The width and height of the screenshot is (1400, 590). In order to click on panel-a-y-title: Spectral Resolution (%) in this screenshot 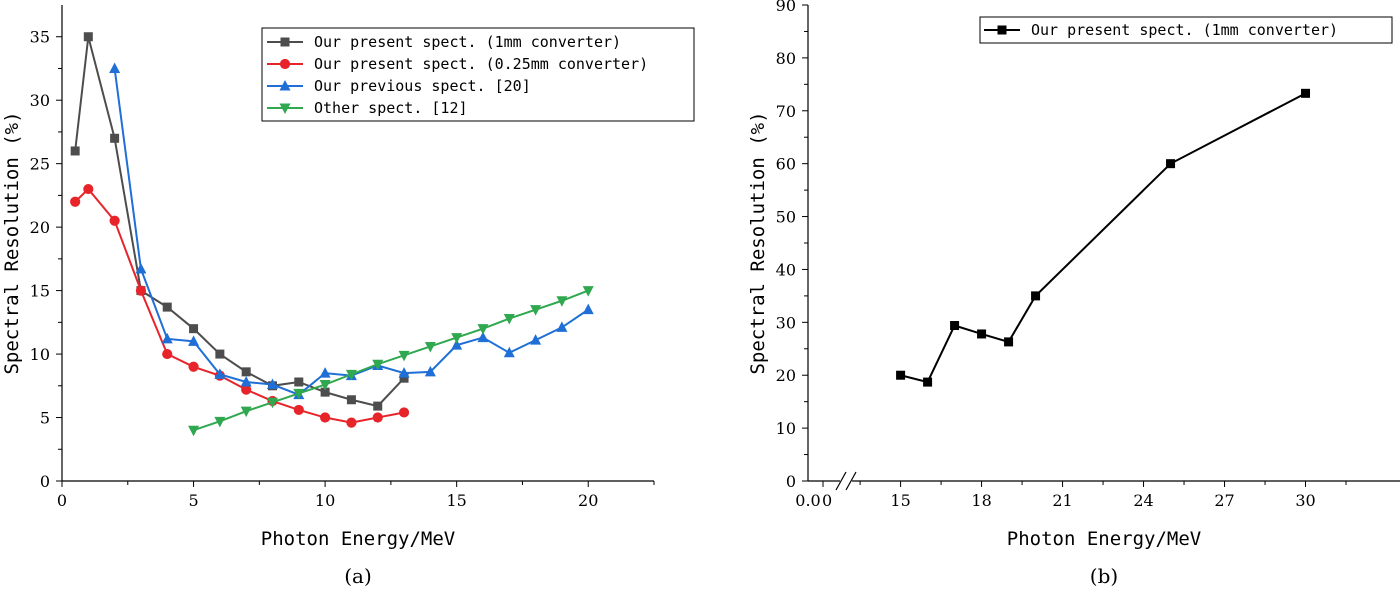, I will do `click(12, 242)`.